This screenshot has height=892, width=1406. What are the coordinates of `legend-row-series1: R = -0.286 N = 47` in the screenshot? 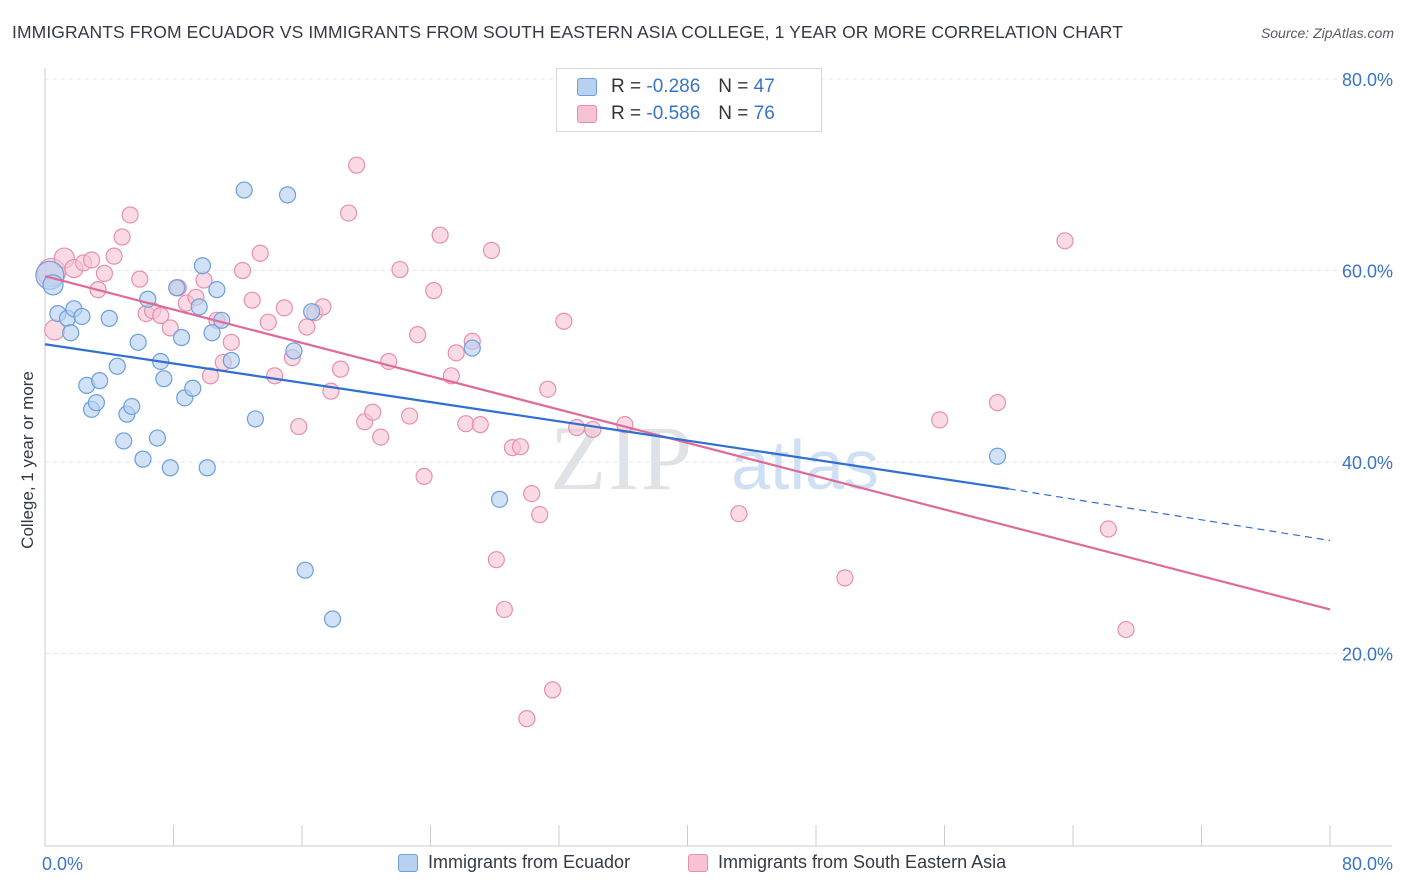 It's located at (676, 87).